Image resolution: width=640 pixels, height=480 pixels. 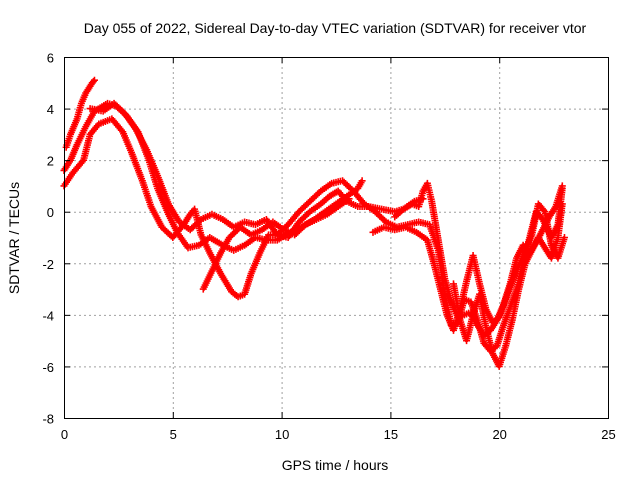 I want to click on y-axis-label: SDTVAR / TECUs, so click(x=14, y=238).